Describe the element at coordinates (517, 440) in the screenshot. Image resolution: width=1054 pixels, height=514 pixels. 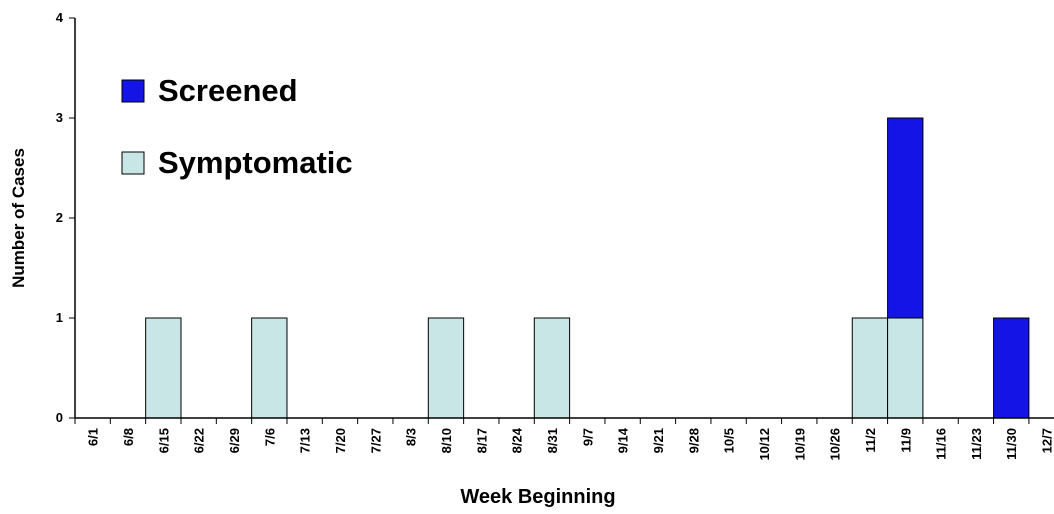
I see `x-tick-label: 8/24` at that location.